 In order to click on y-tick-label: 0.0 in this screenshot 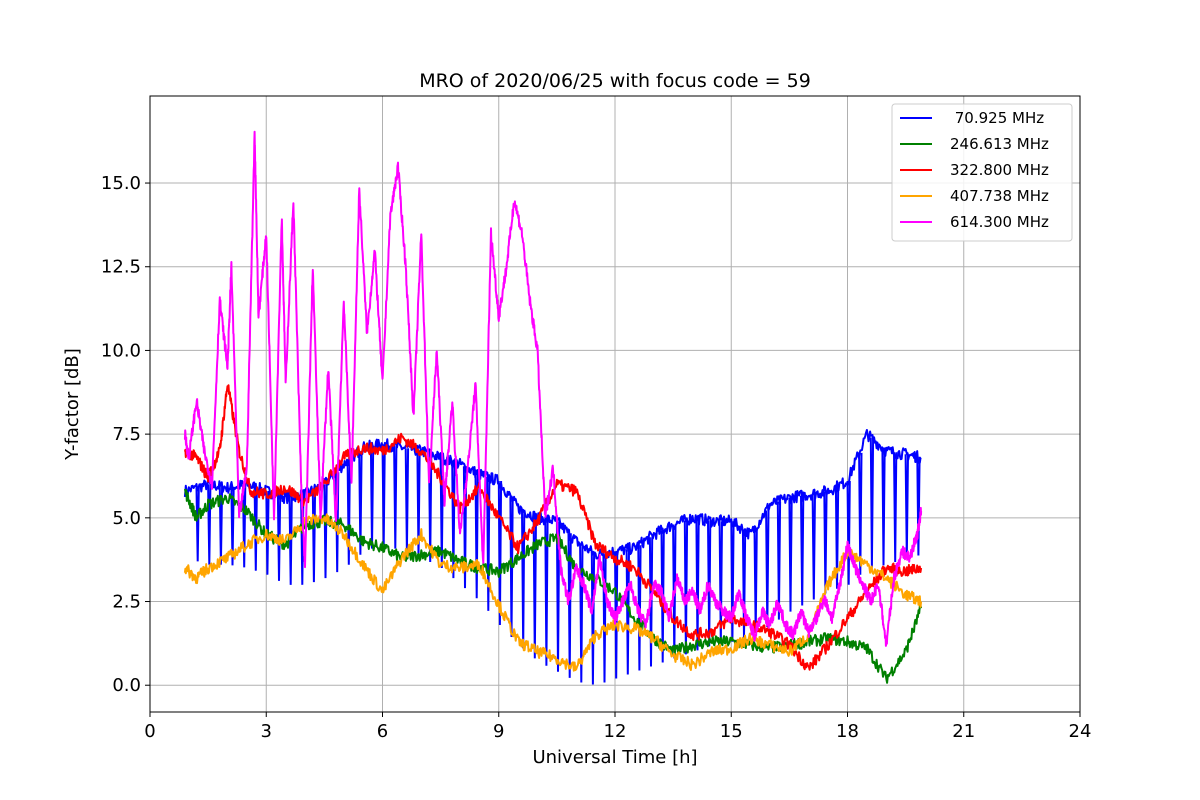, I will do `click(126, 685)`.